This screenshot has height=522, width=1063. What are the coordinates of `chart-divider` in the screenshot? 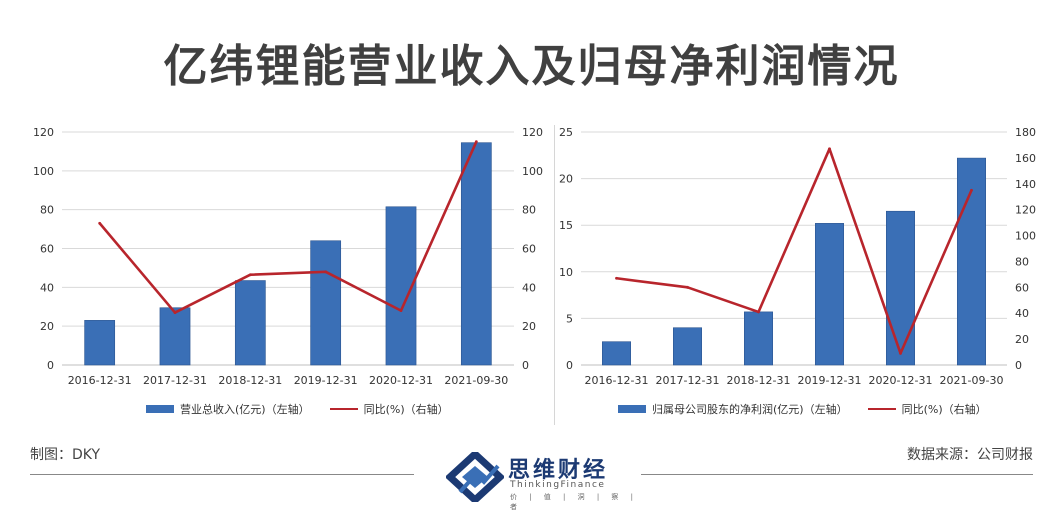 It's located at (554, 275).